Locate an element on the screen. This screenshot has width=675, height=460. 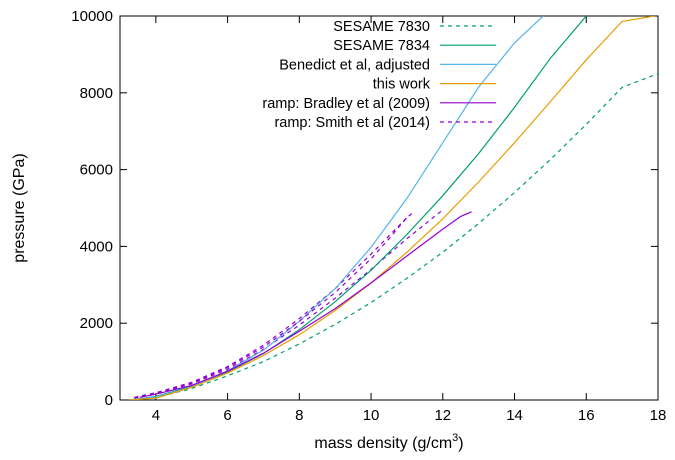
legend-label: this work is located at coordinates (402, 85).